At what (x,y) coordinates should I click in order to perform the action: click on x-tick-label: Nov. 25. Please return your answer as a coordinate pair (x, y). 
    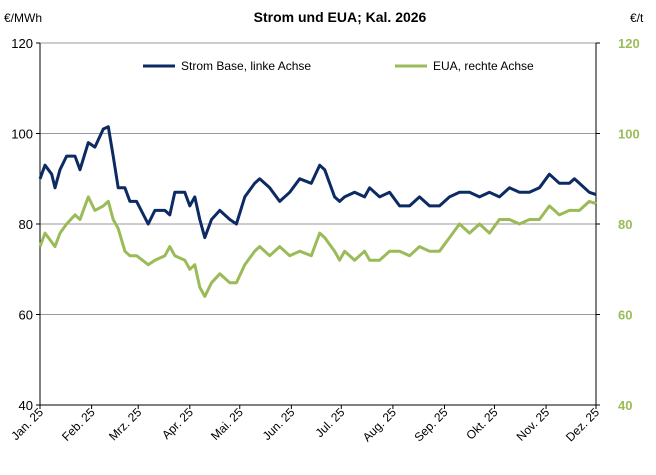
    Looking at the image, I should click on (533, 424).